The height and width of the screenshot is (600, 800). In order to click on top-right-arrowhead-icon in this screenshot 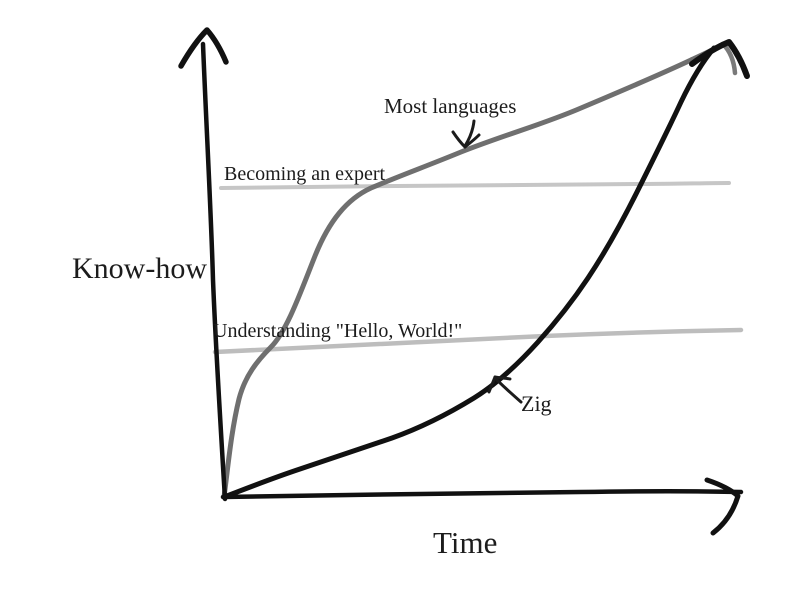, I will do `click(719, 59)`.